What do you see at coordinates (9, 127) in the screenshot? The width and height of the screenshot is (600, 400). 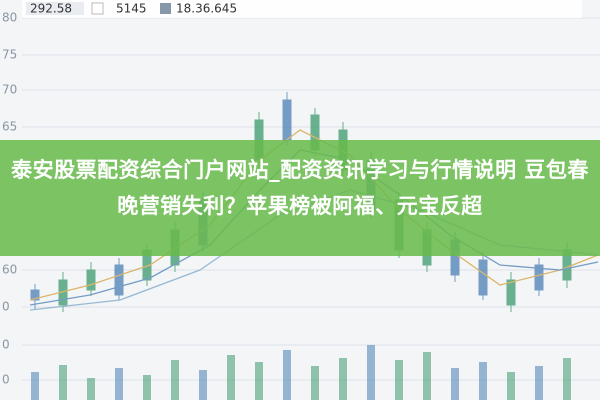 I see `axis-label: 65` at bounding box center [9, 127].